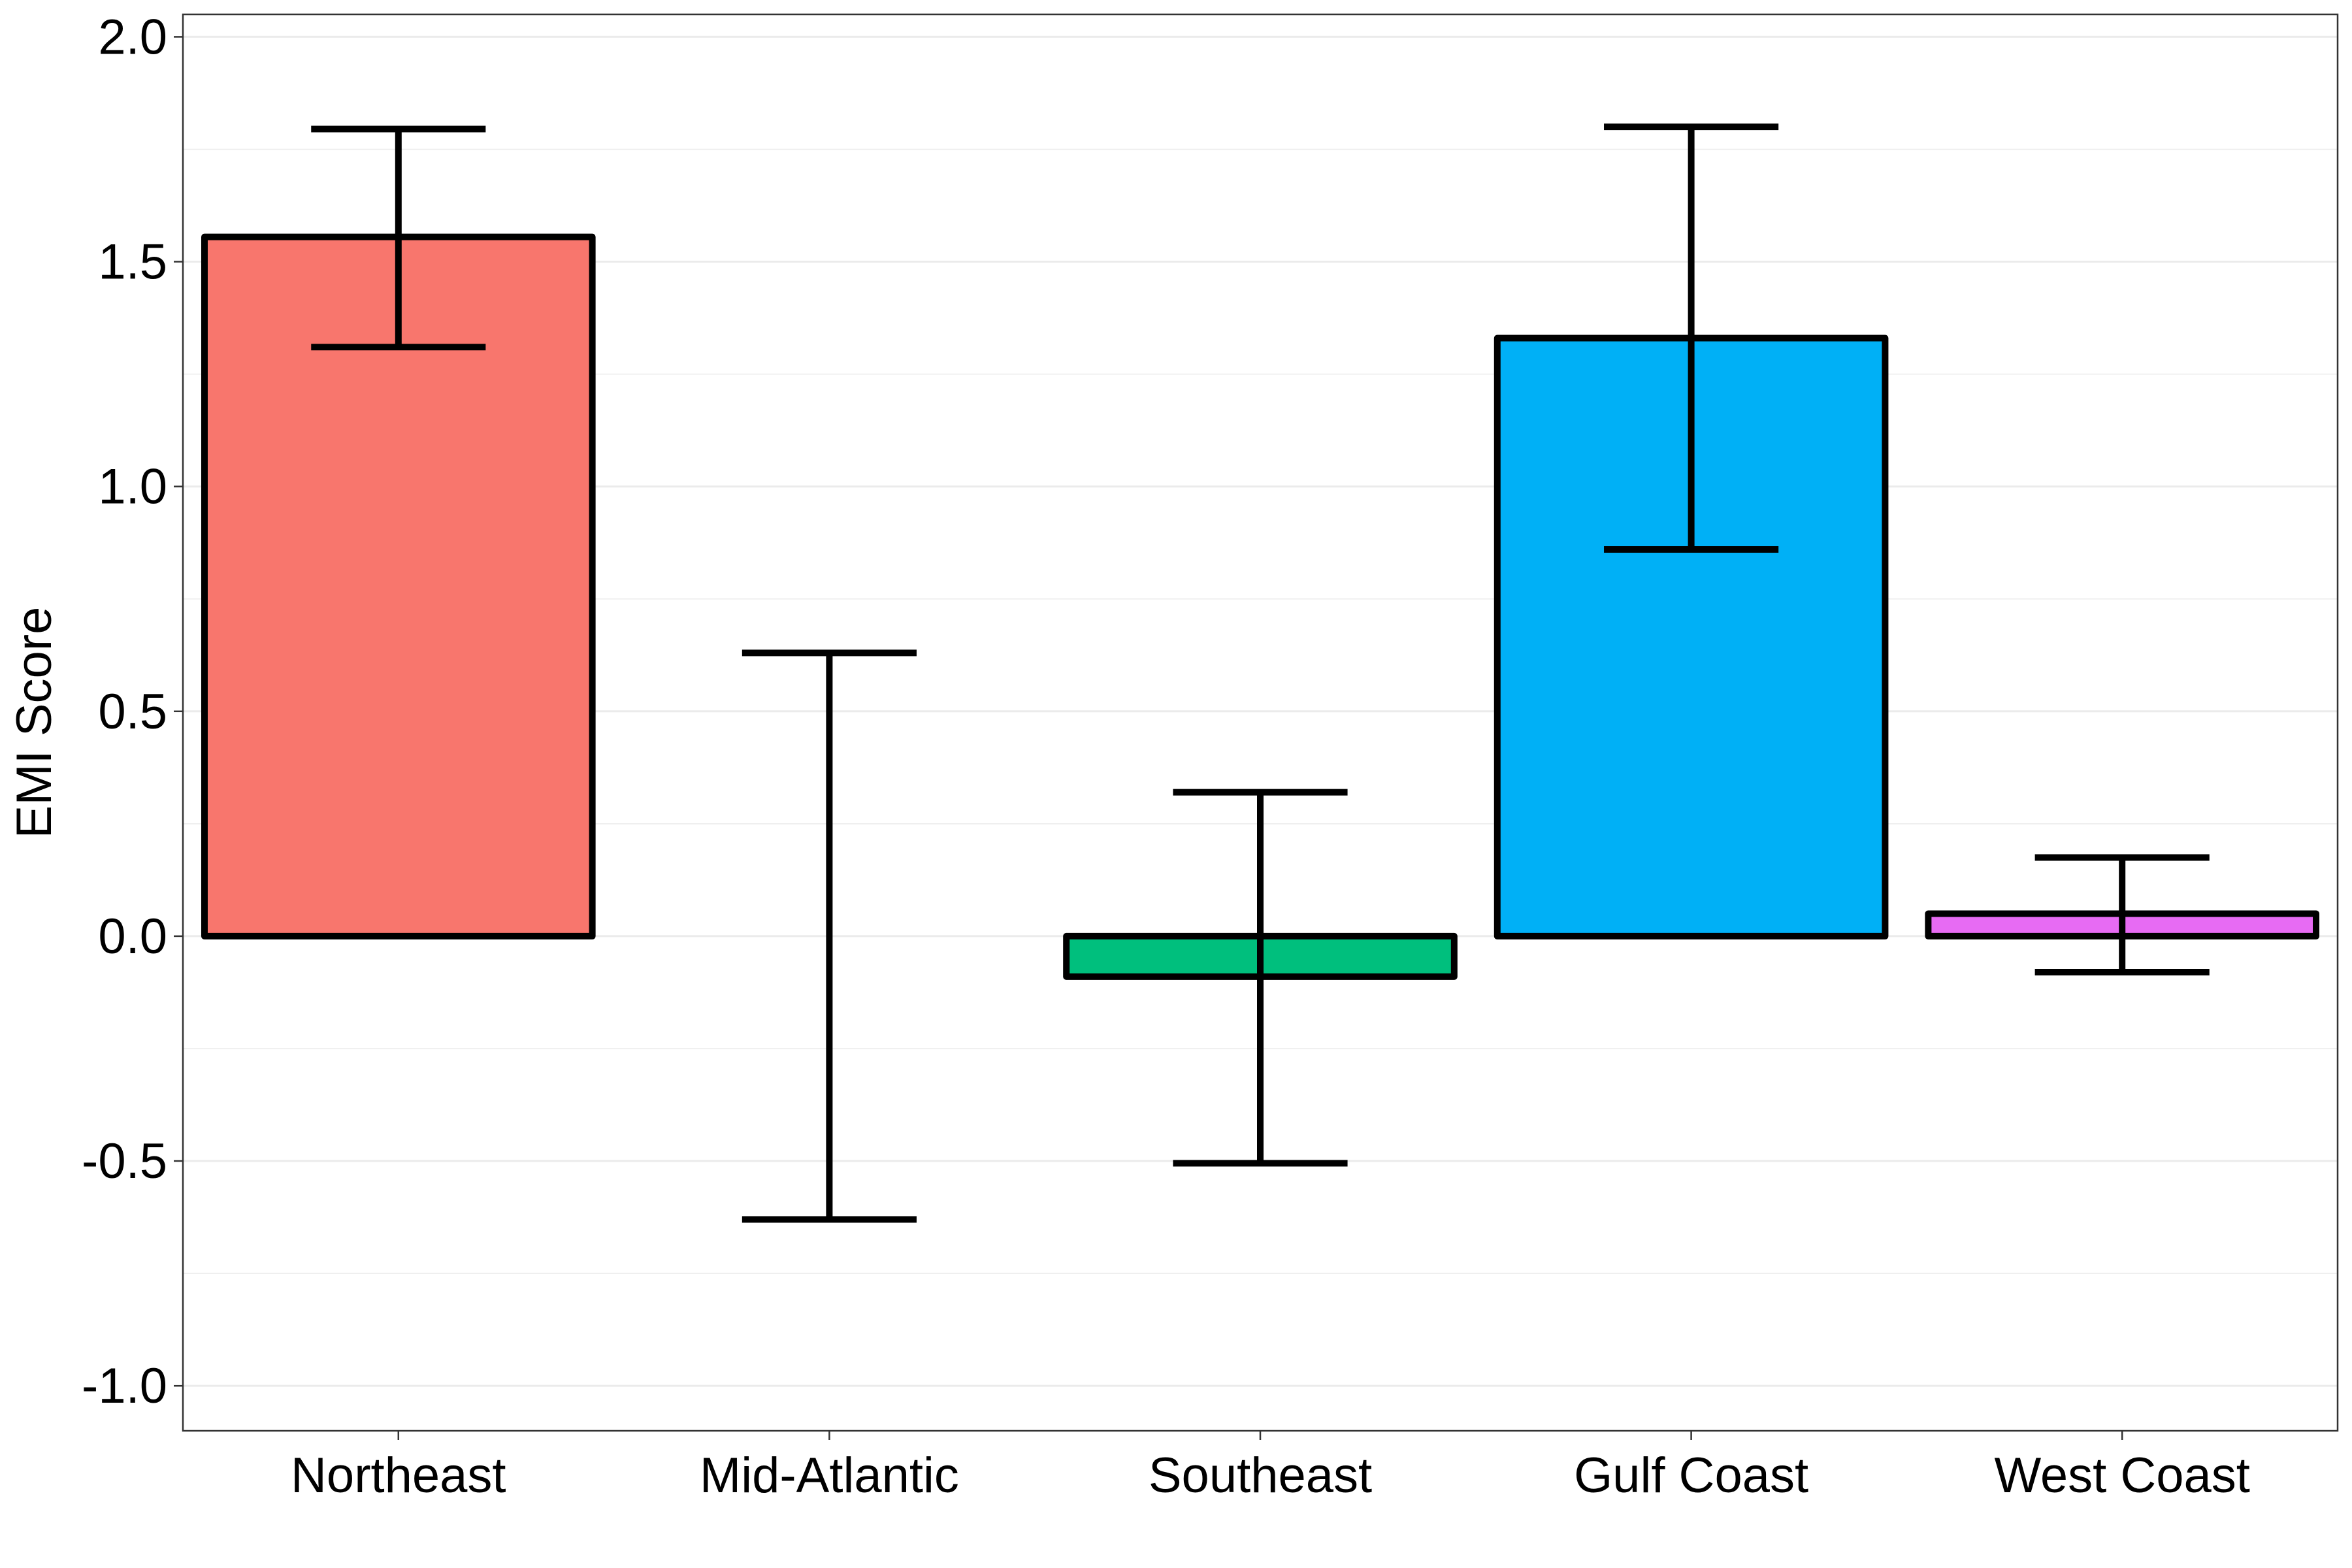  Describe the element at coordinates (124, 1386) in the screenshot. I see `y-tick-label: -1.0` at that location.